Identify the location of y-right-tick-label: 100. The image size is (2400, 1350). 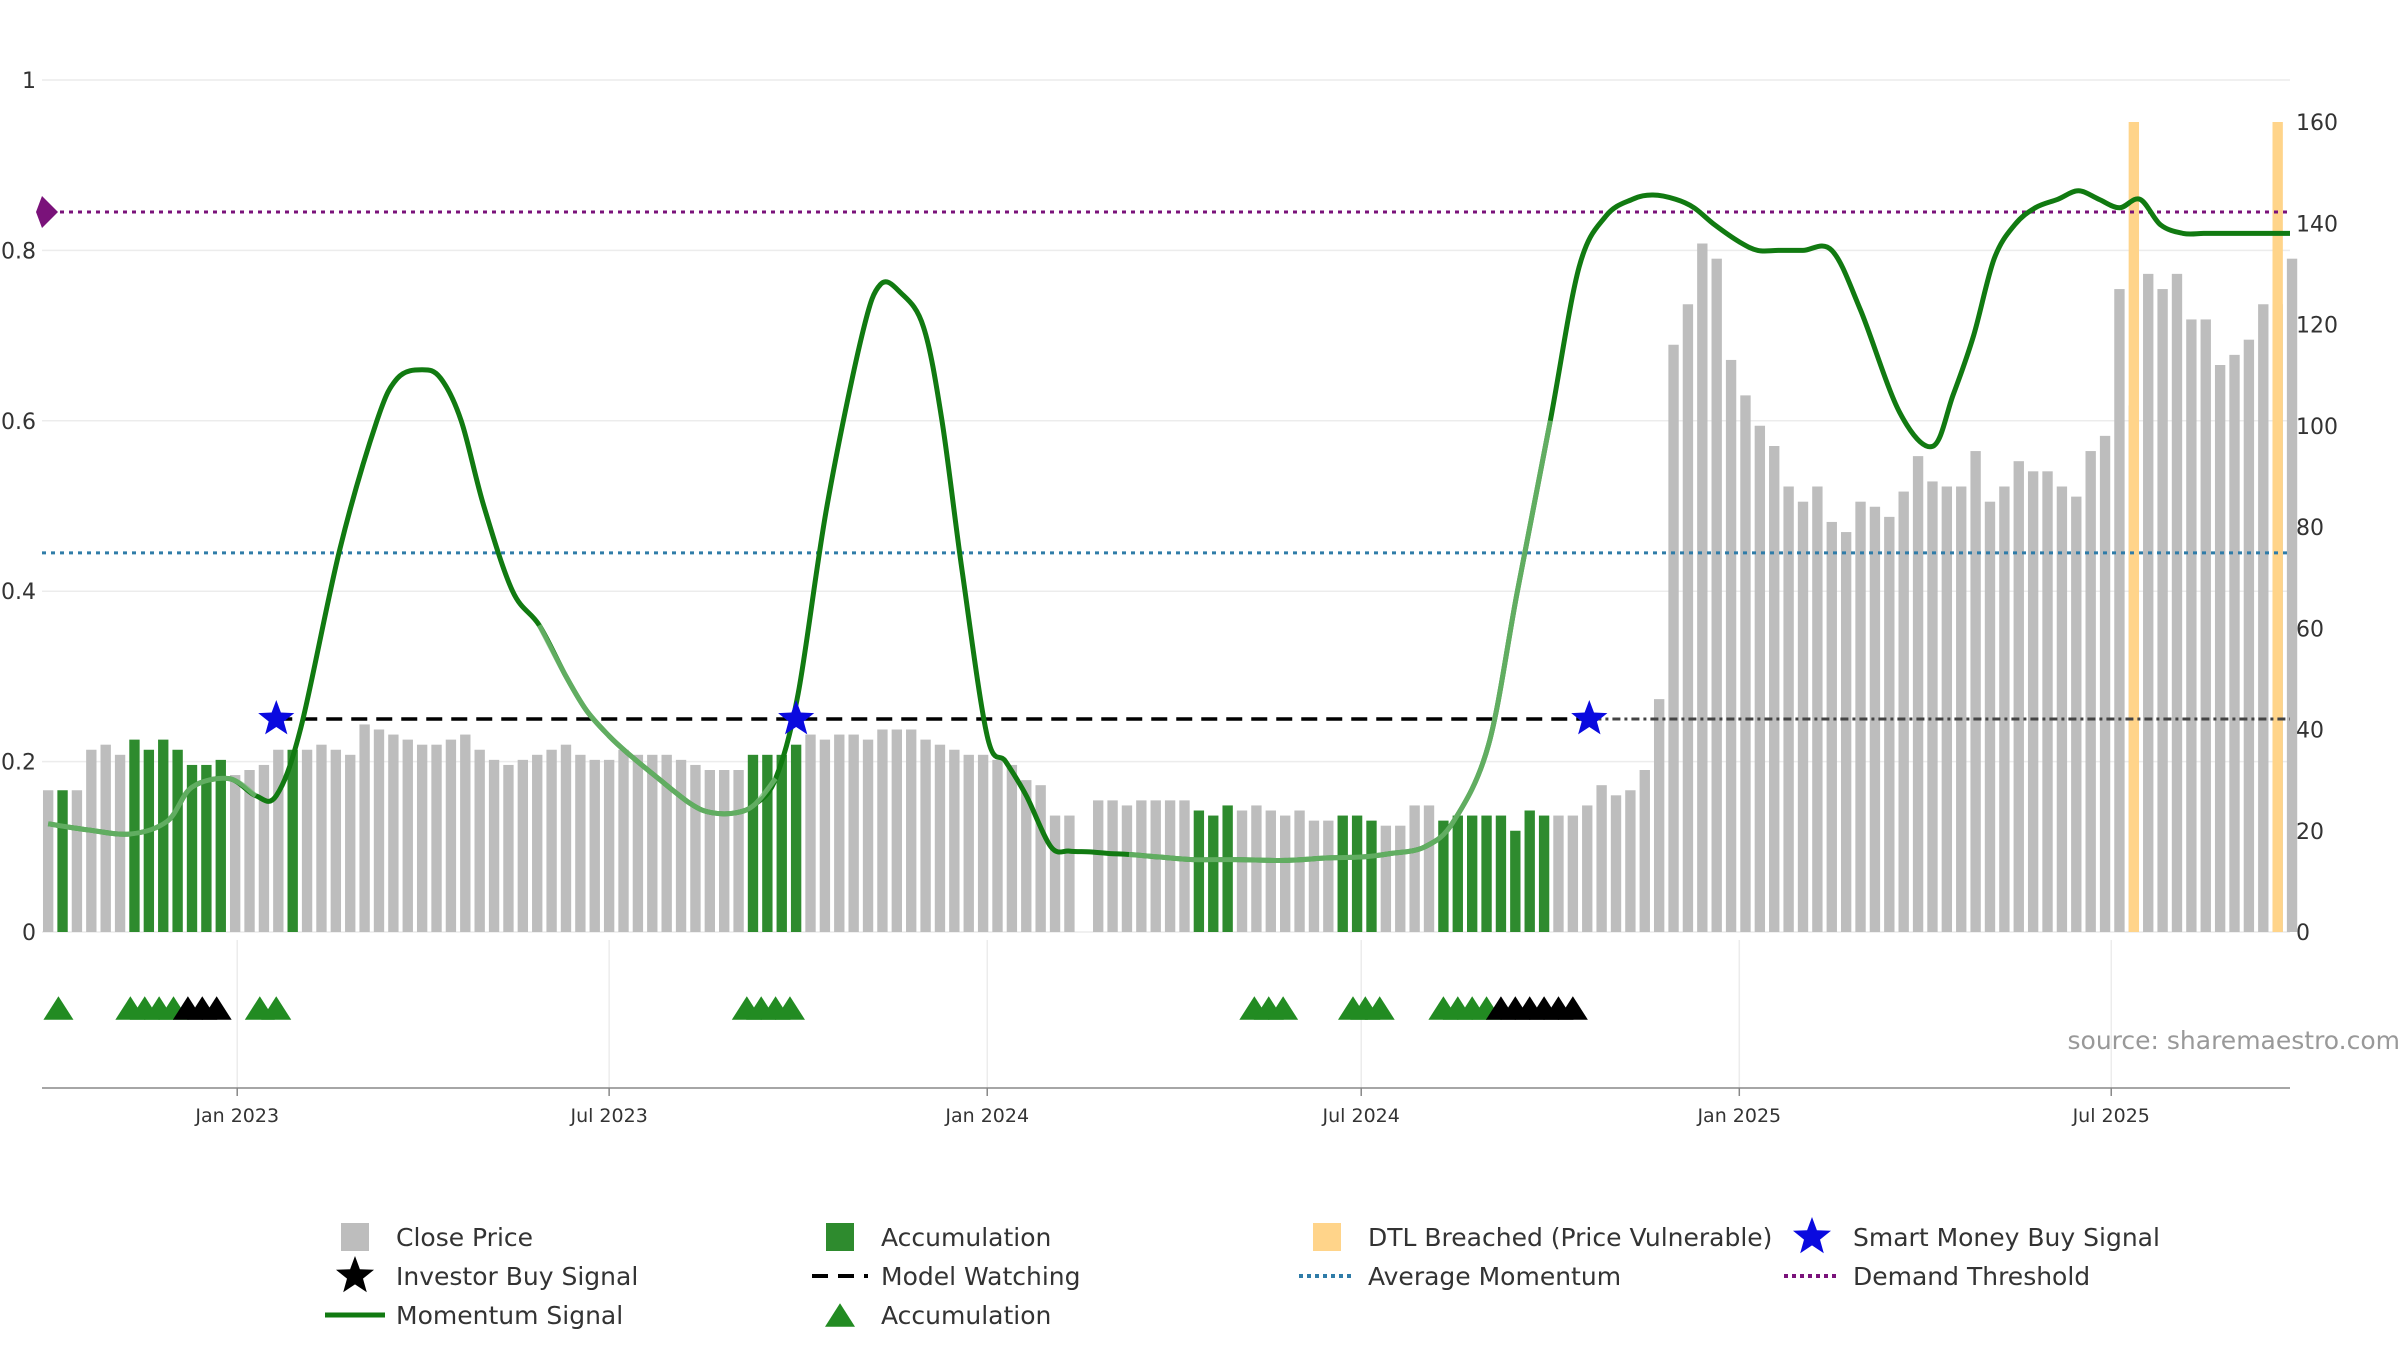
(2317, 427).